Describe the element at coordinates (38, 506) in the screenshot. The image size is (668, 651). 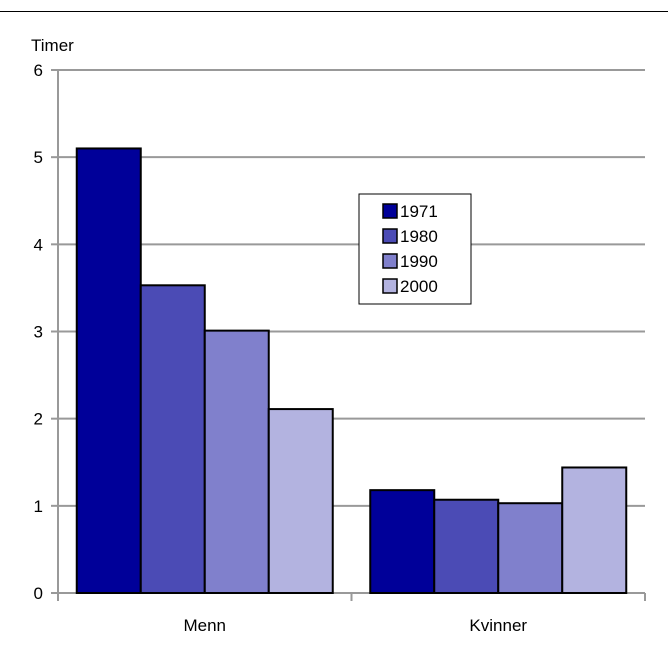
I see `y-tick-label: 1` at that location.